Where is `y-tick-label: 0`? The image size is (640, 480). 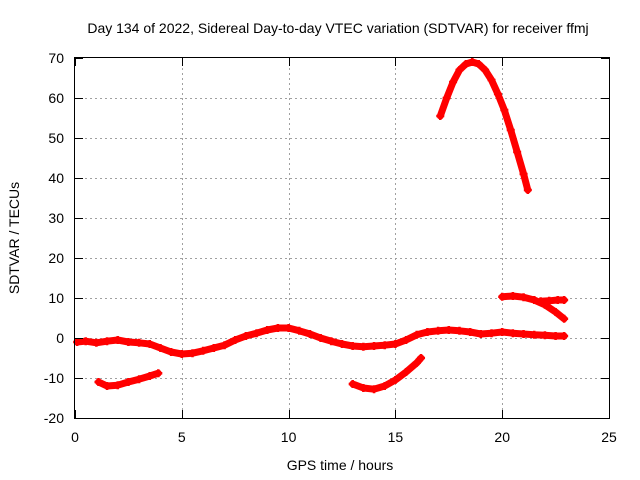
y-tick-label: 0 is located at coordinates (60, 338).